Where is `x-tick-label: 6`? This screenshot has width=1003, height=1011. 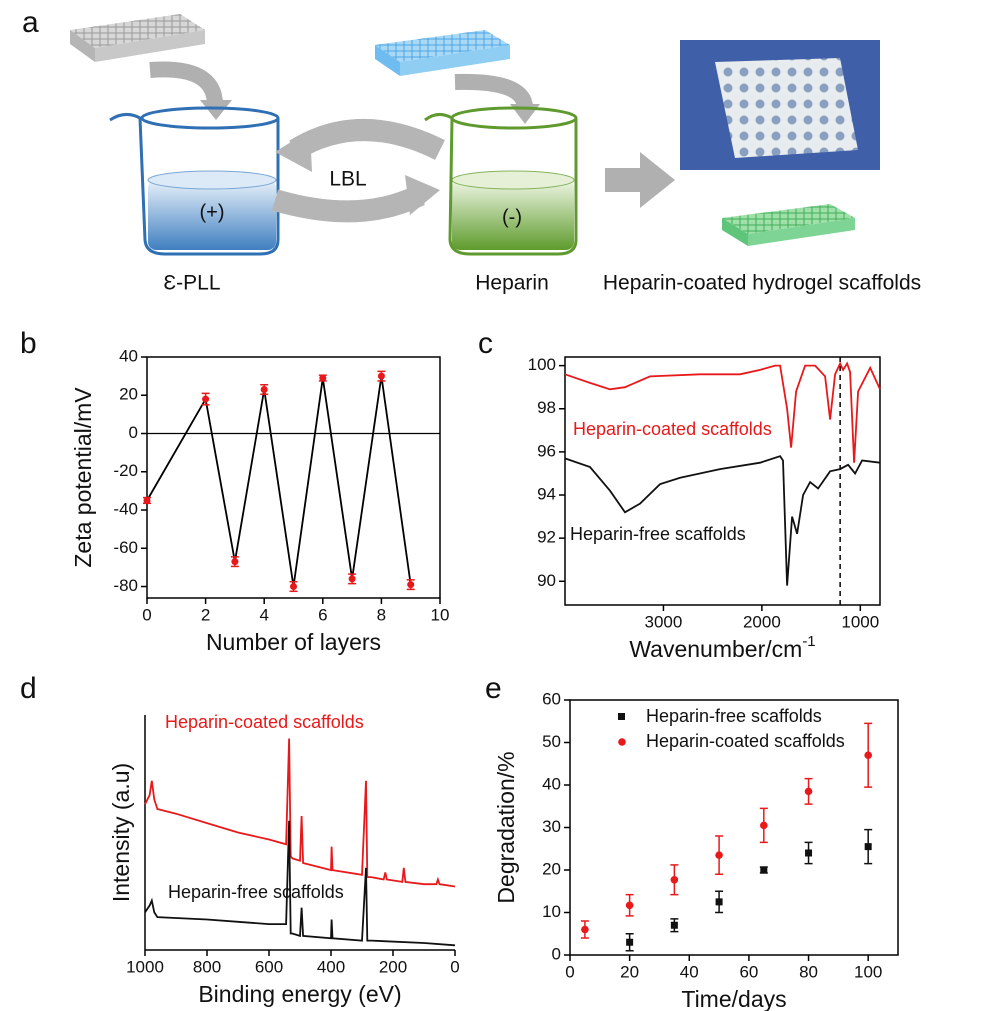
x-tick-label: 6 is located at coordinates (322, 614).